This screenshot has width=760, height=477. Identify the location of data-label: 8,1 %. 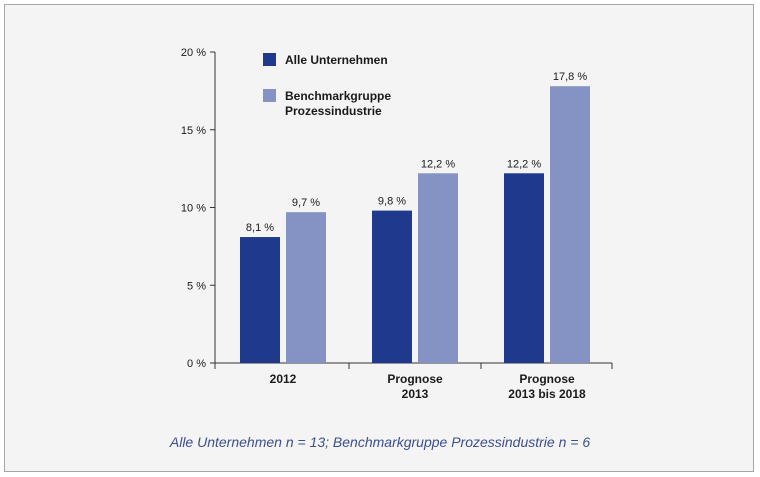
(260, 228).